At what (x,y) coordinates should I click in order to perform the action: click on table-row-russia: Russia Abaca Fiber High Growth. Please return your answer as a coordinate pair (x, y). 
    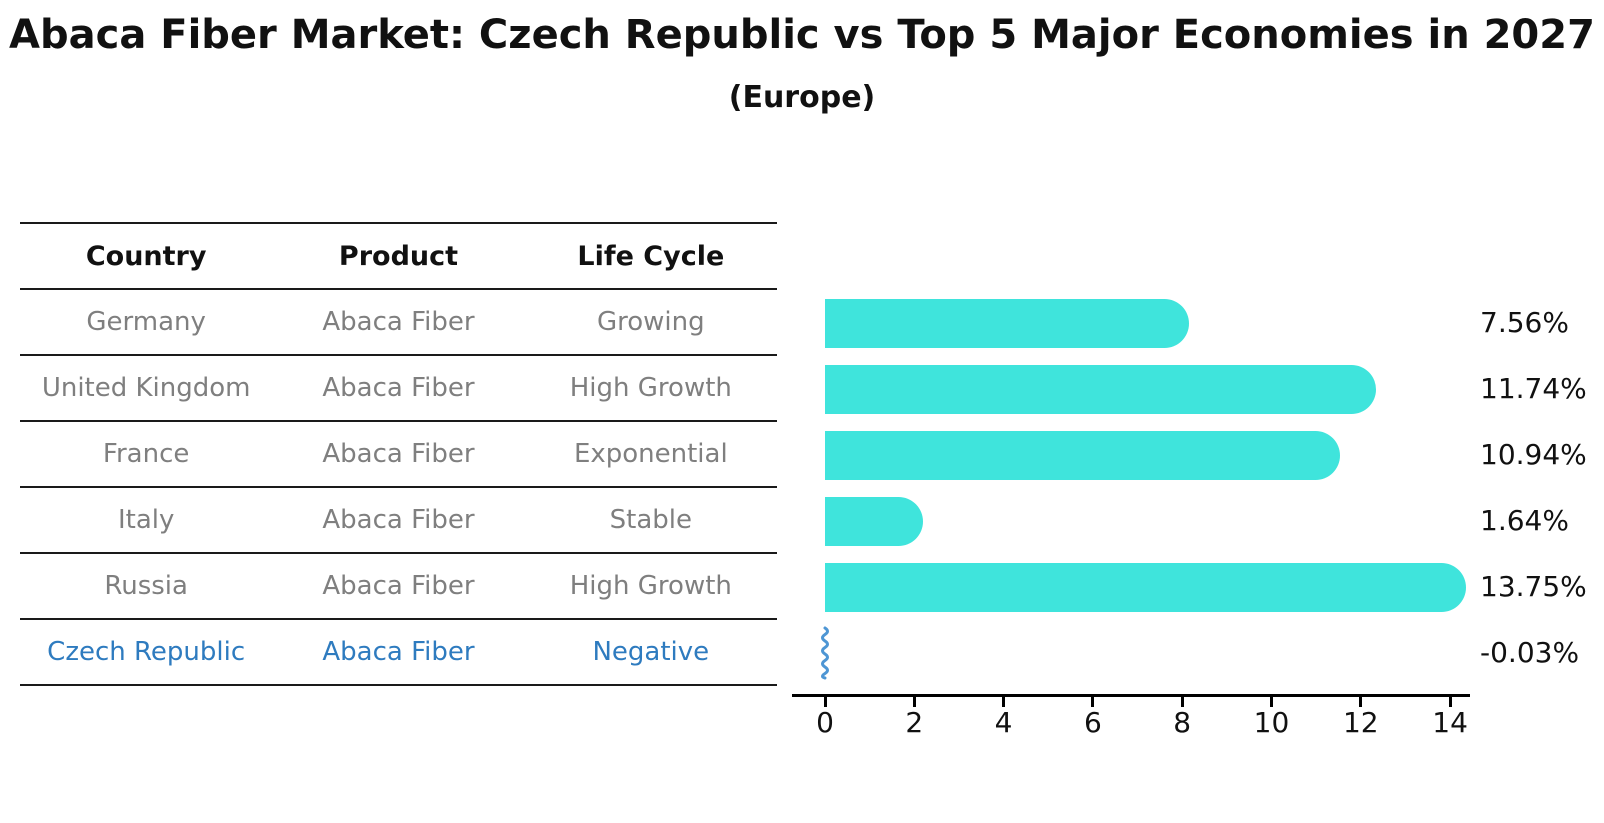
    Looking at the image, I should click on (398, 587).